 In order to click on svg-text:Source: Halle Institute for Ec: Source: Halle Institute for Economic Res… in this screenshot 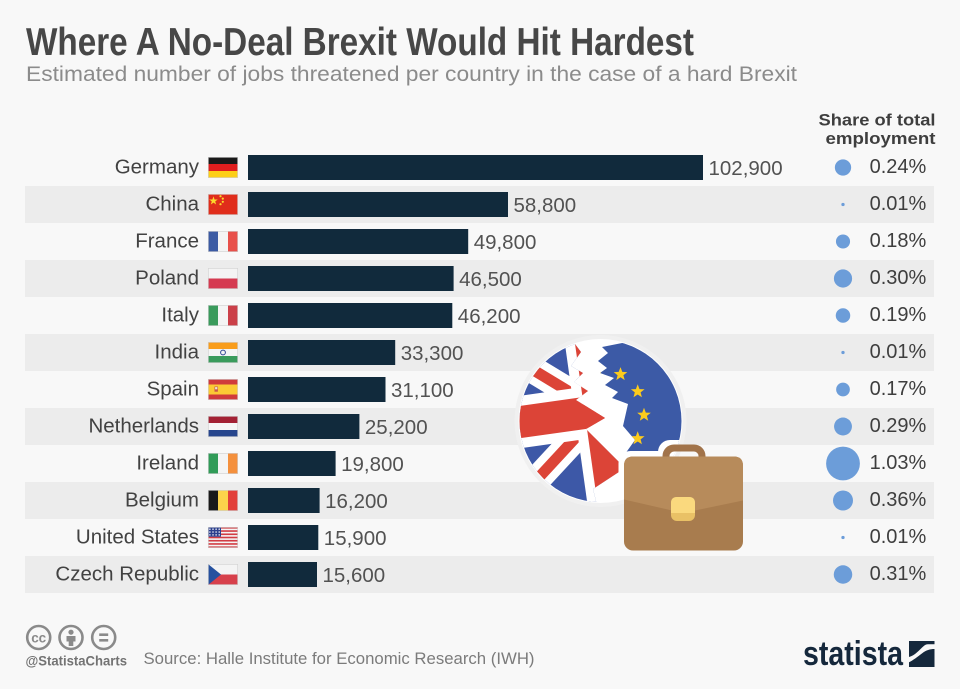, I will do `click(339, 658)`.